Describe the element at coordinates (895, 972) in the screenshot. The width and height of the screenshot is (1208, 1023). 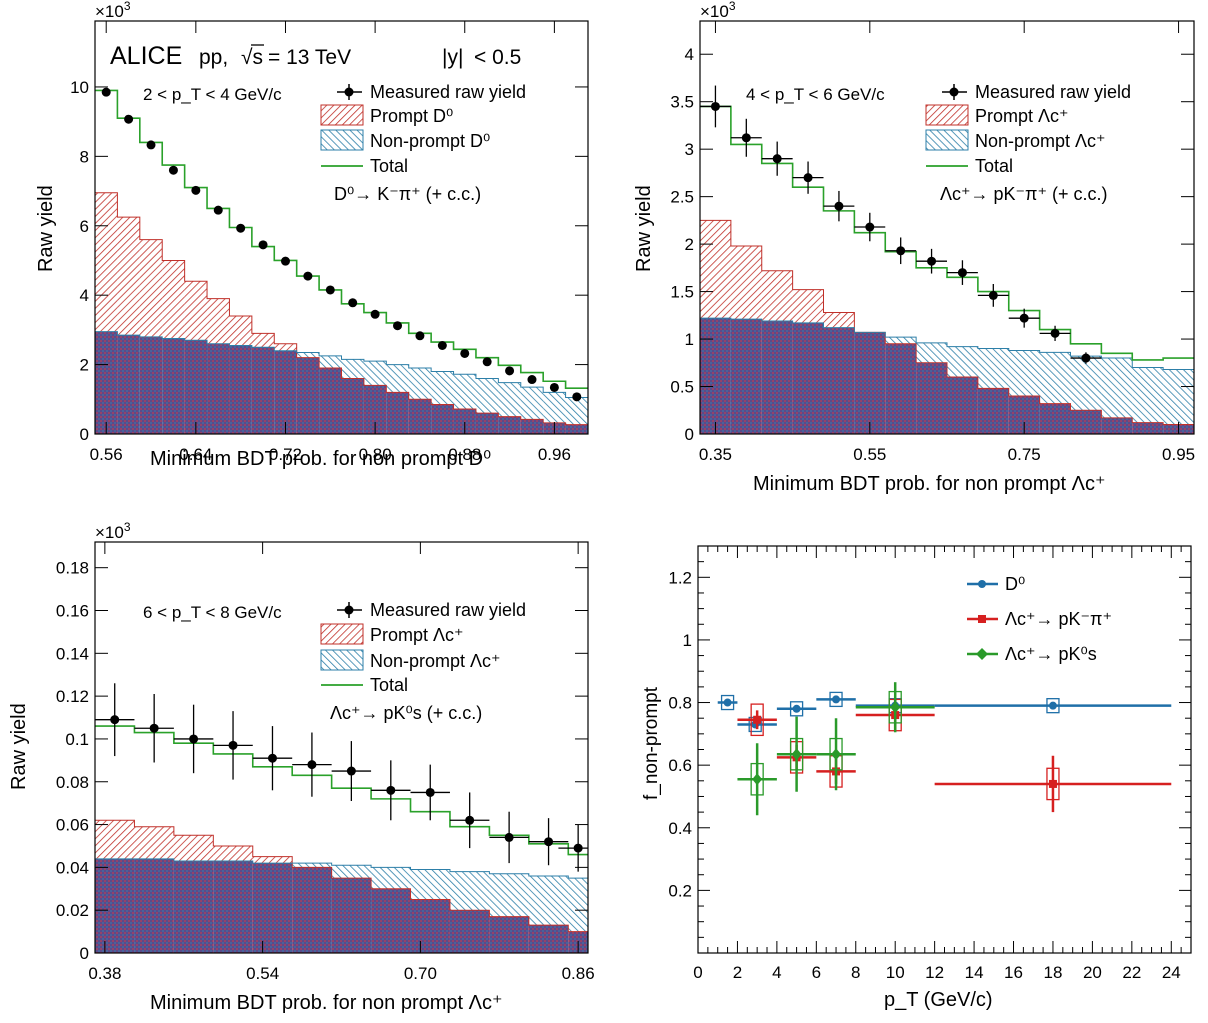
I see `x-tick-label: 10` at that location.